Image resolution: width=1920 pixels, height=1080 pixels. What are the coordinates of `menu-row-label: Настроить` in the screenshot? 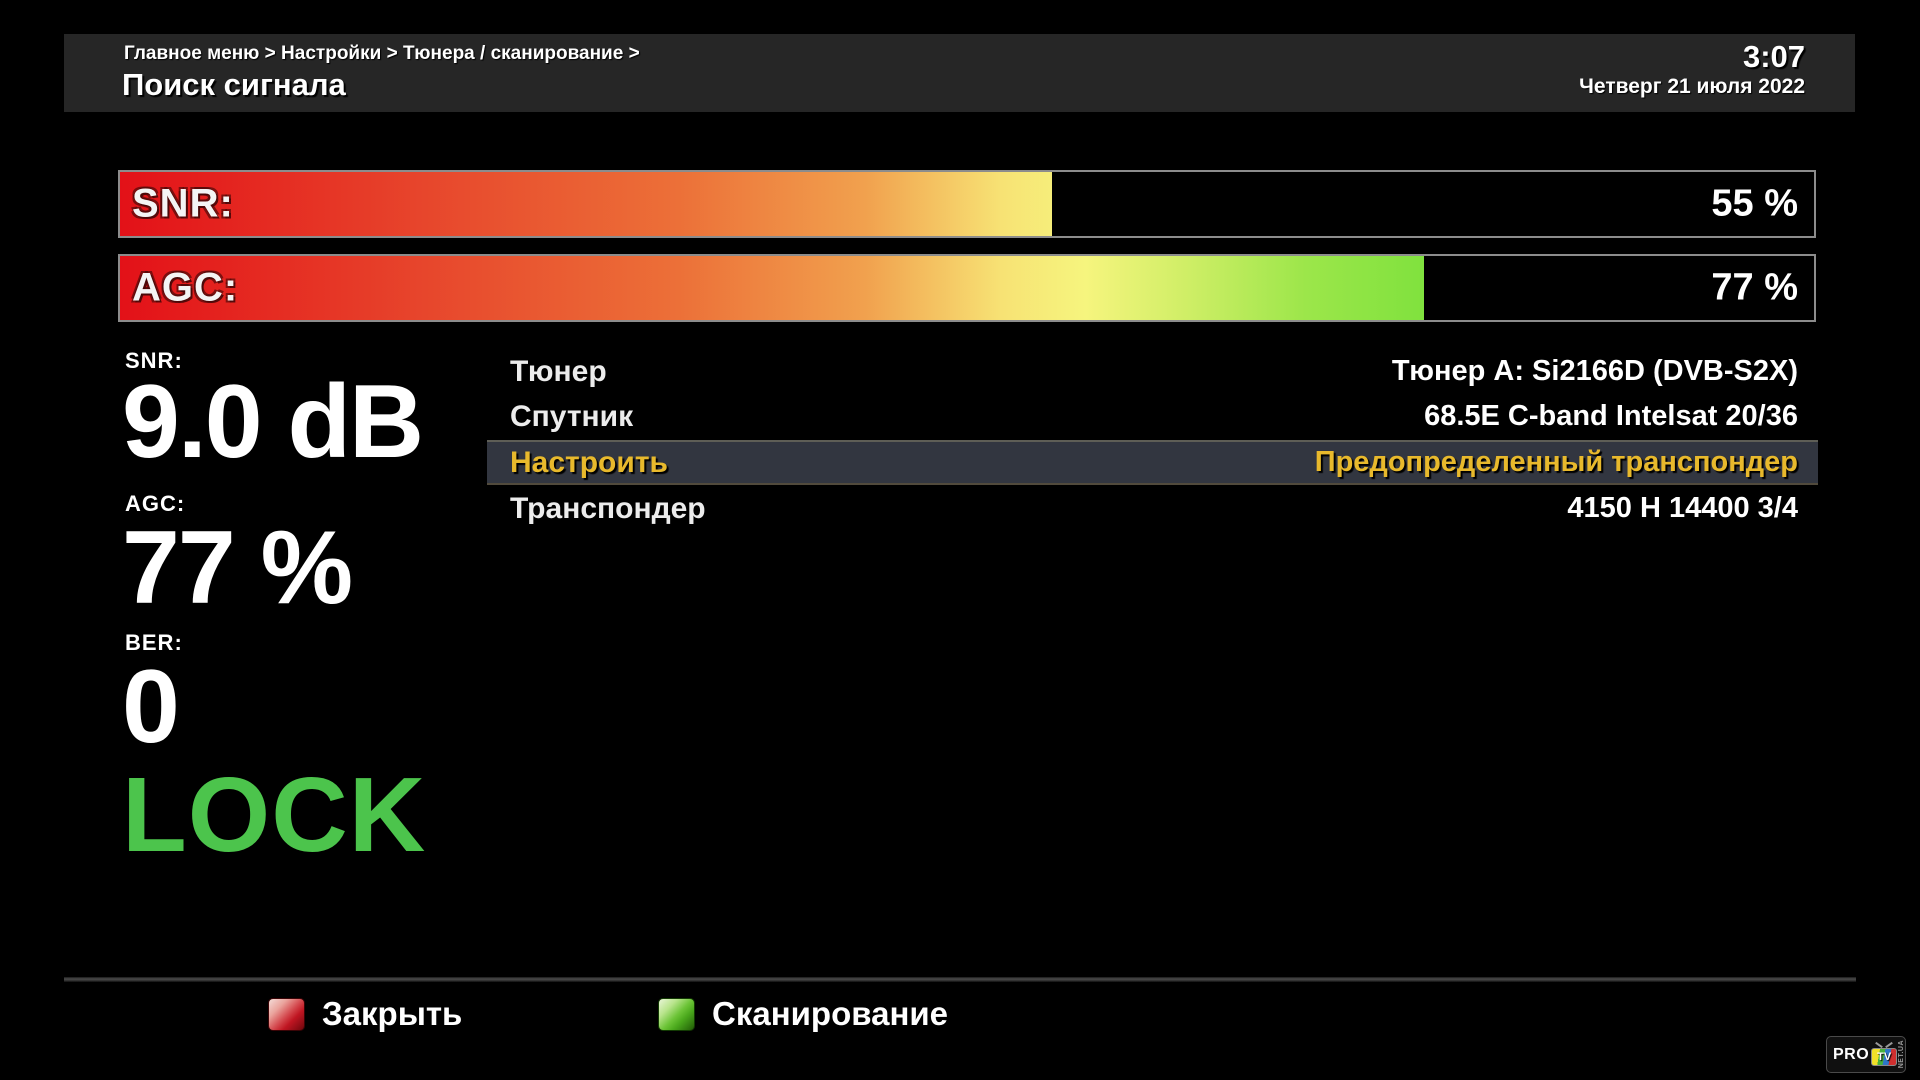 It's located at (589, 462).